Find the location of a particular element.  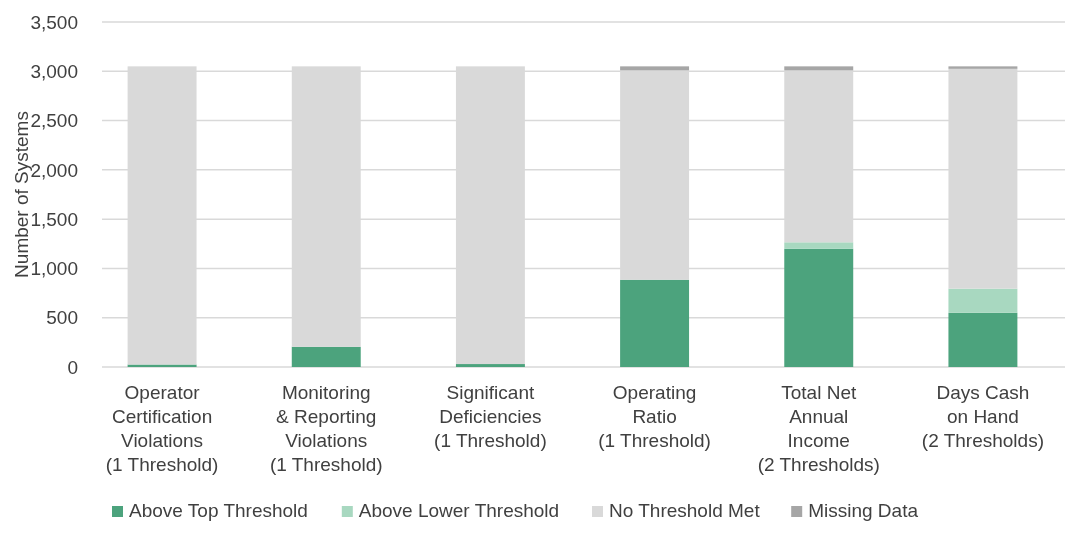

x-tick-label: Days Cash on Hand (2 Thresholds) is located at coordinates (982, 416).